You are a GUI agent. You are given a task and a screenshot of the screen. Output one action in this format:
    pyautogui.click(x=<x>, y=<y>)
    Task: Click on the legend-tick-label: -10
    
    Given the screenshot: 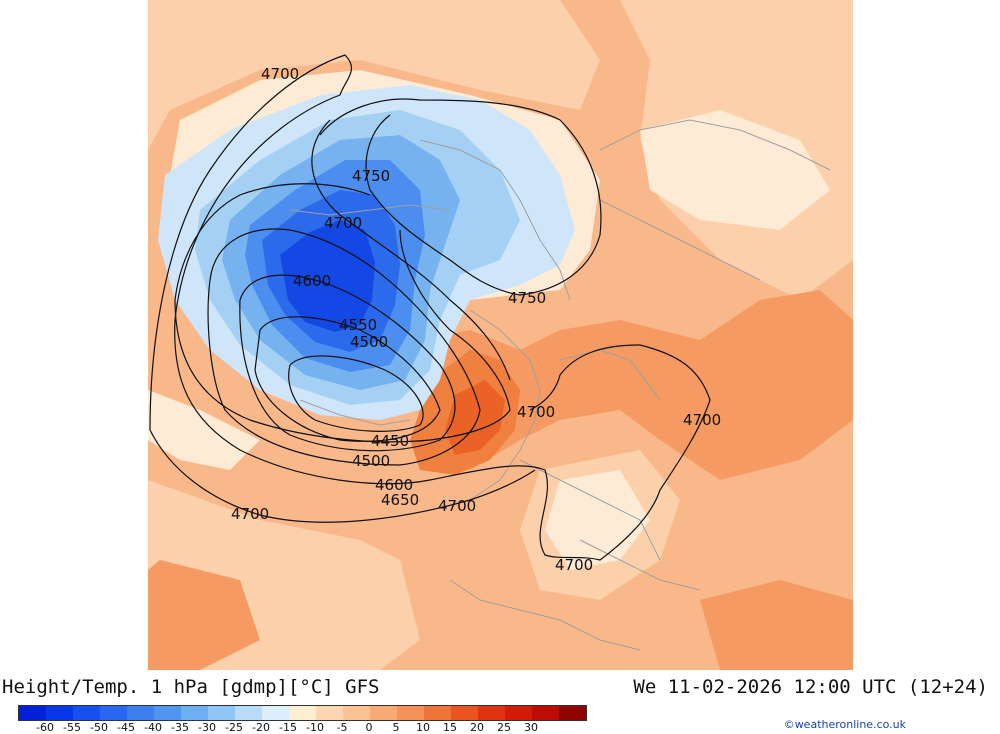 What is the action you would take?
    pyautogui.click(x=315, y=727)
    